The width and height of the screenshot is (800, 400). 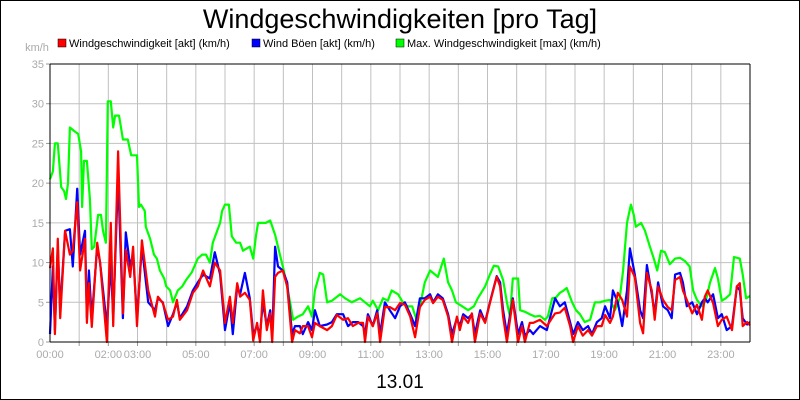 What do you see at coordinates (38, 144) in the screenshot?
I see `y-tick-label: 25` at bounding box center [38, 144].